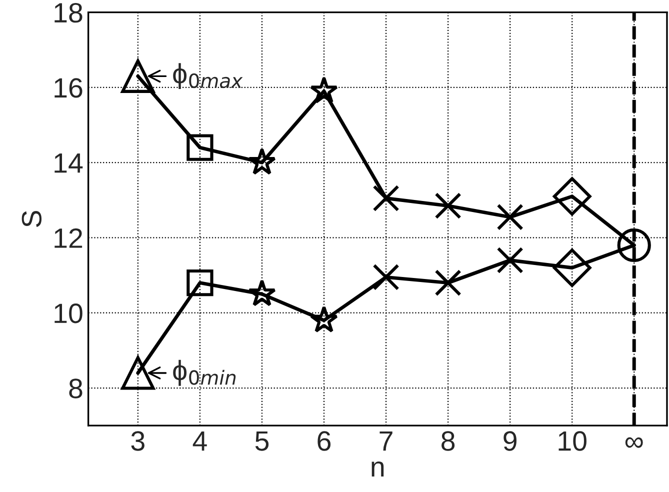 Image resolution: width=669 pixels, height=492 pixels. I want to click on y-tick-label: 18, so click(68, 12).